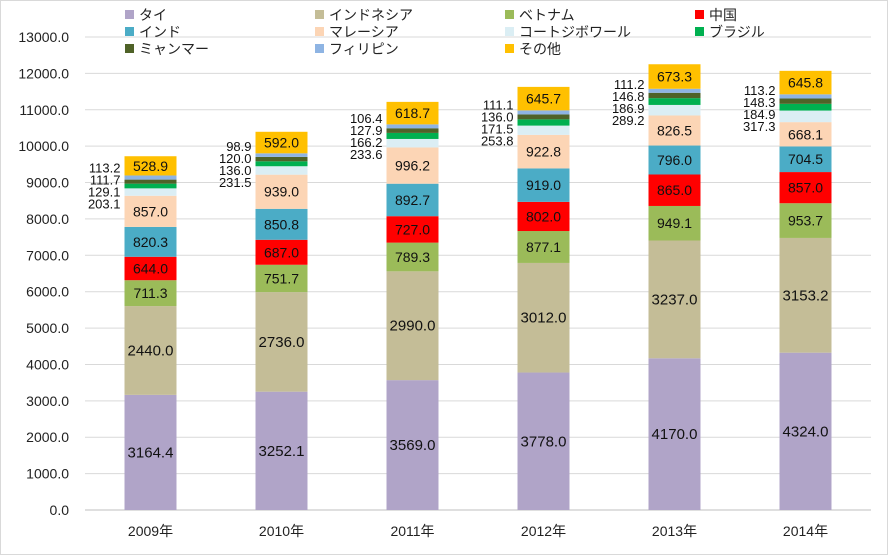 The height and width of the screenshot is (555, 888). Describe the element at coordinates (47, 474) in the screenshot. I see `y-tick-label: 1000.0` at that location.